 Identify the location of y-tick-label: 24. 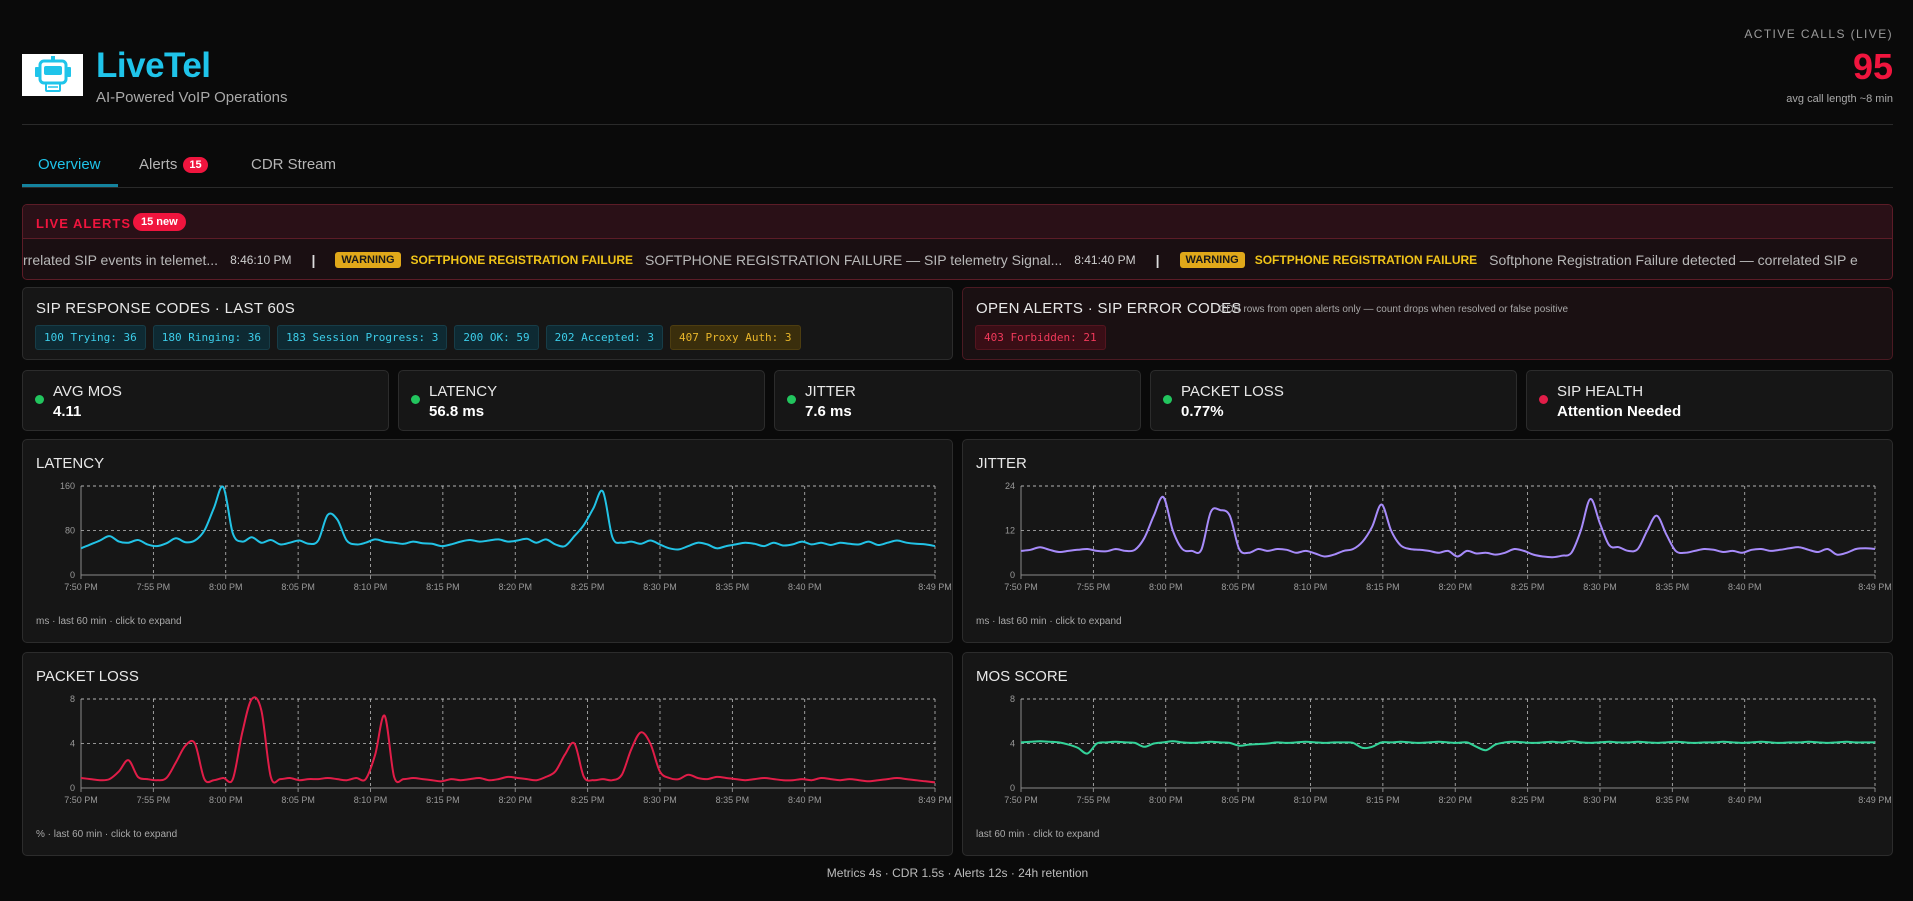
(1010, 486).